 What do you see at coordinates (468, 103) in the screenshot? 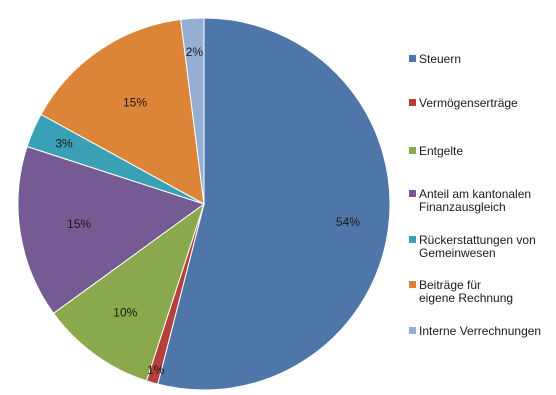
I see `legend-label: Vermögenserträge` at bounding box center [468, 103].